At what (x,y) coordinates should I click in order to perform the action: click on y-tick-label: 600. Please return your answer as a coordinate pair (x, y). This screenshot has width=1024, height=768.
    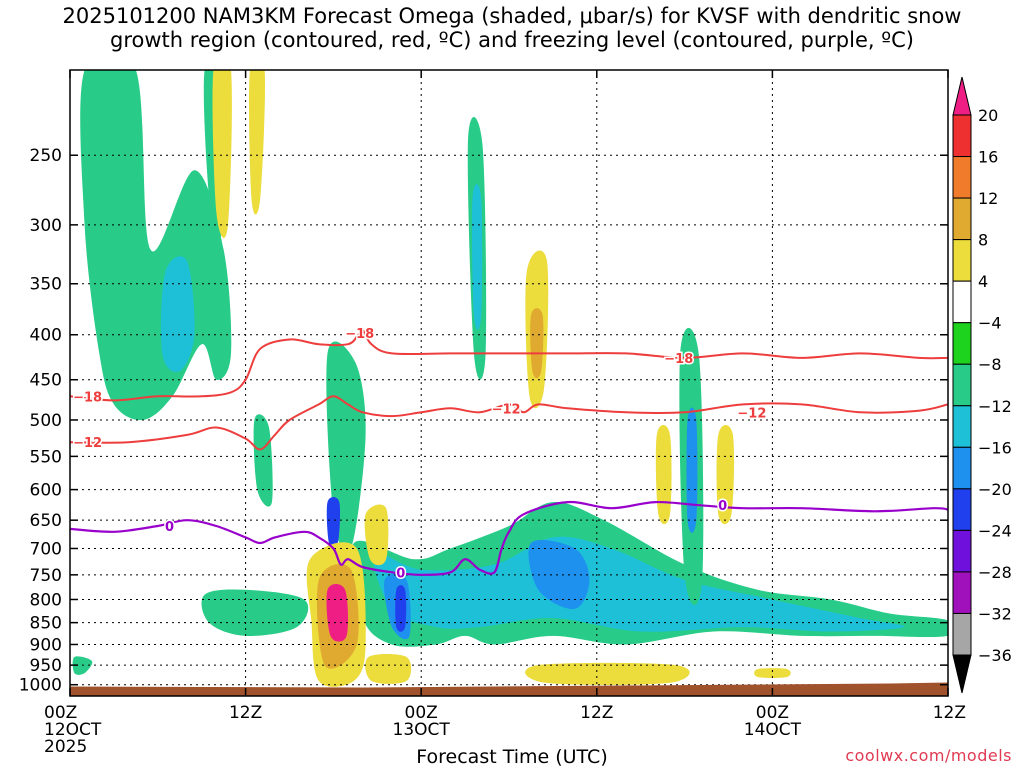
    Looking at the image, I should click on (46, 491).